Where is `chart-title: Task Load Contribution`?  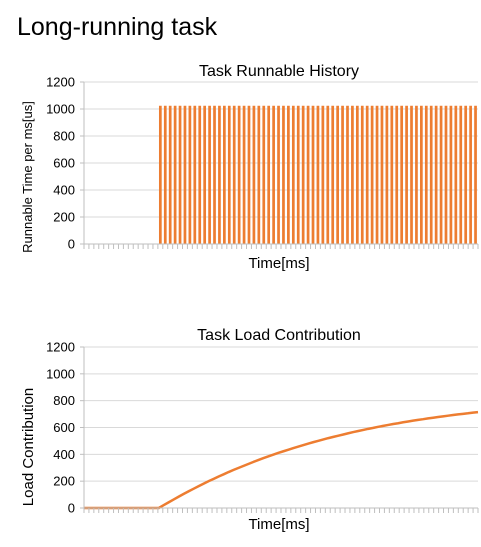 chart-title: Task Load Contribution is located at coordinates (279, 335).